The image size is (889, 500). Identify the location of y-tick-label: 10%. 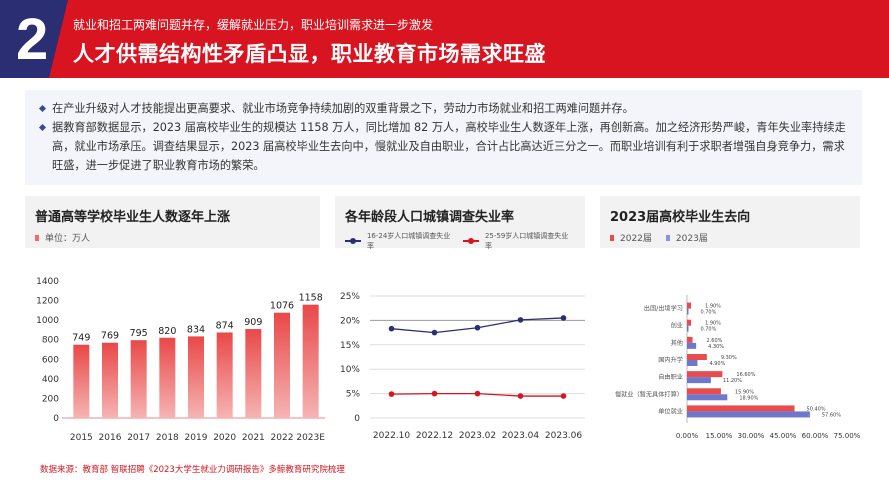
(350, 370).